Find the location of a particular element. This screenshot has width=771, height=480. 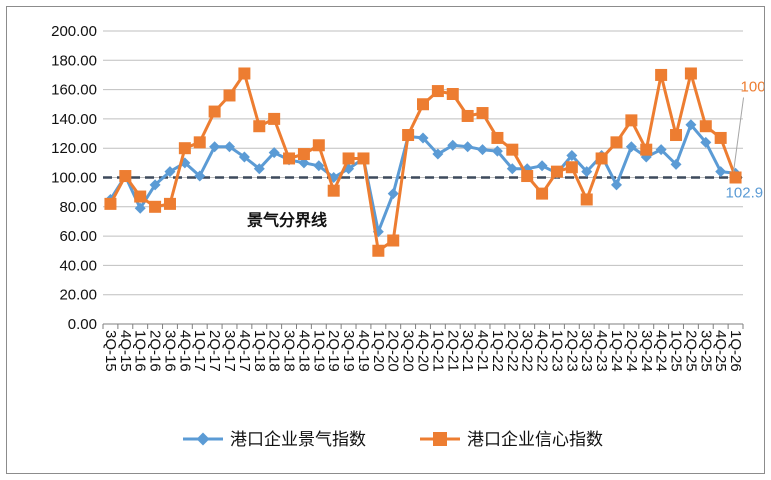

annotations-group: 100 102.9 is located at coordinates (745, 140).